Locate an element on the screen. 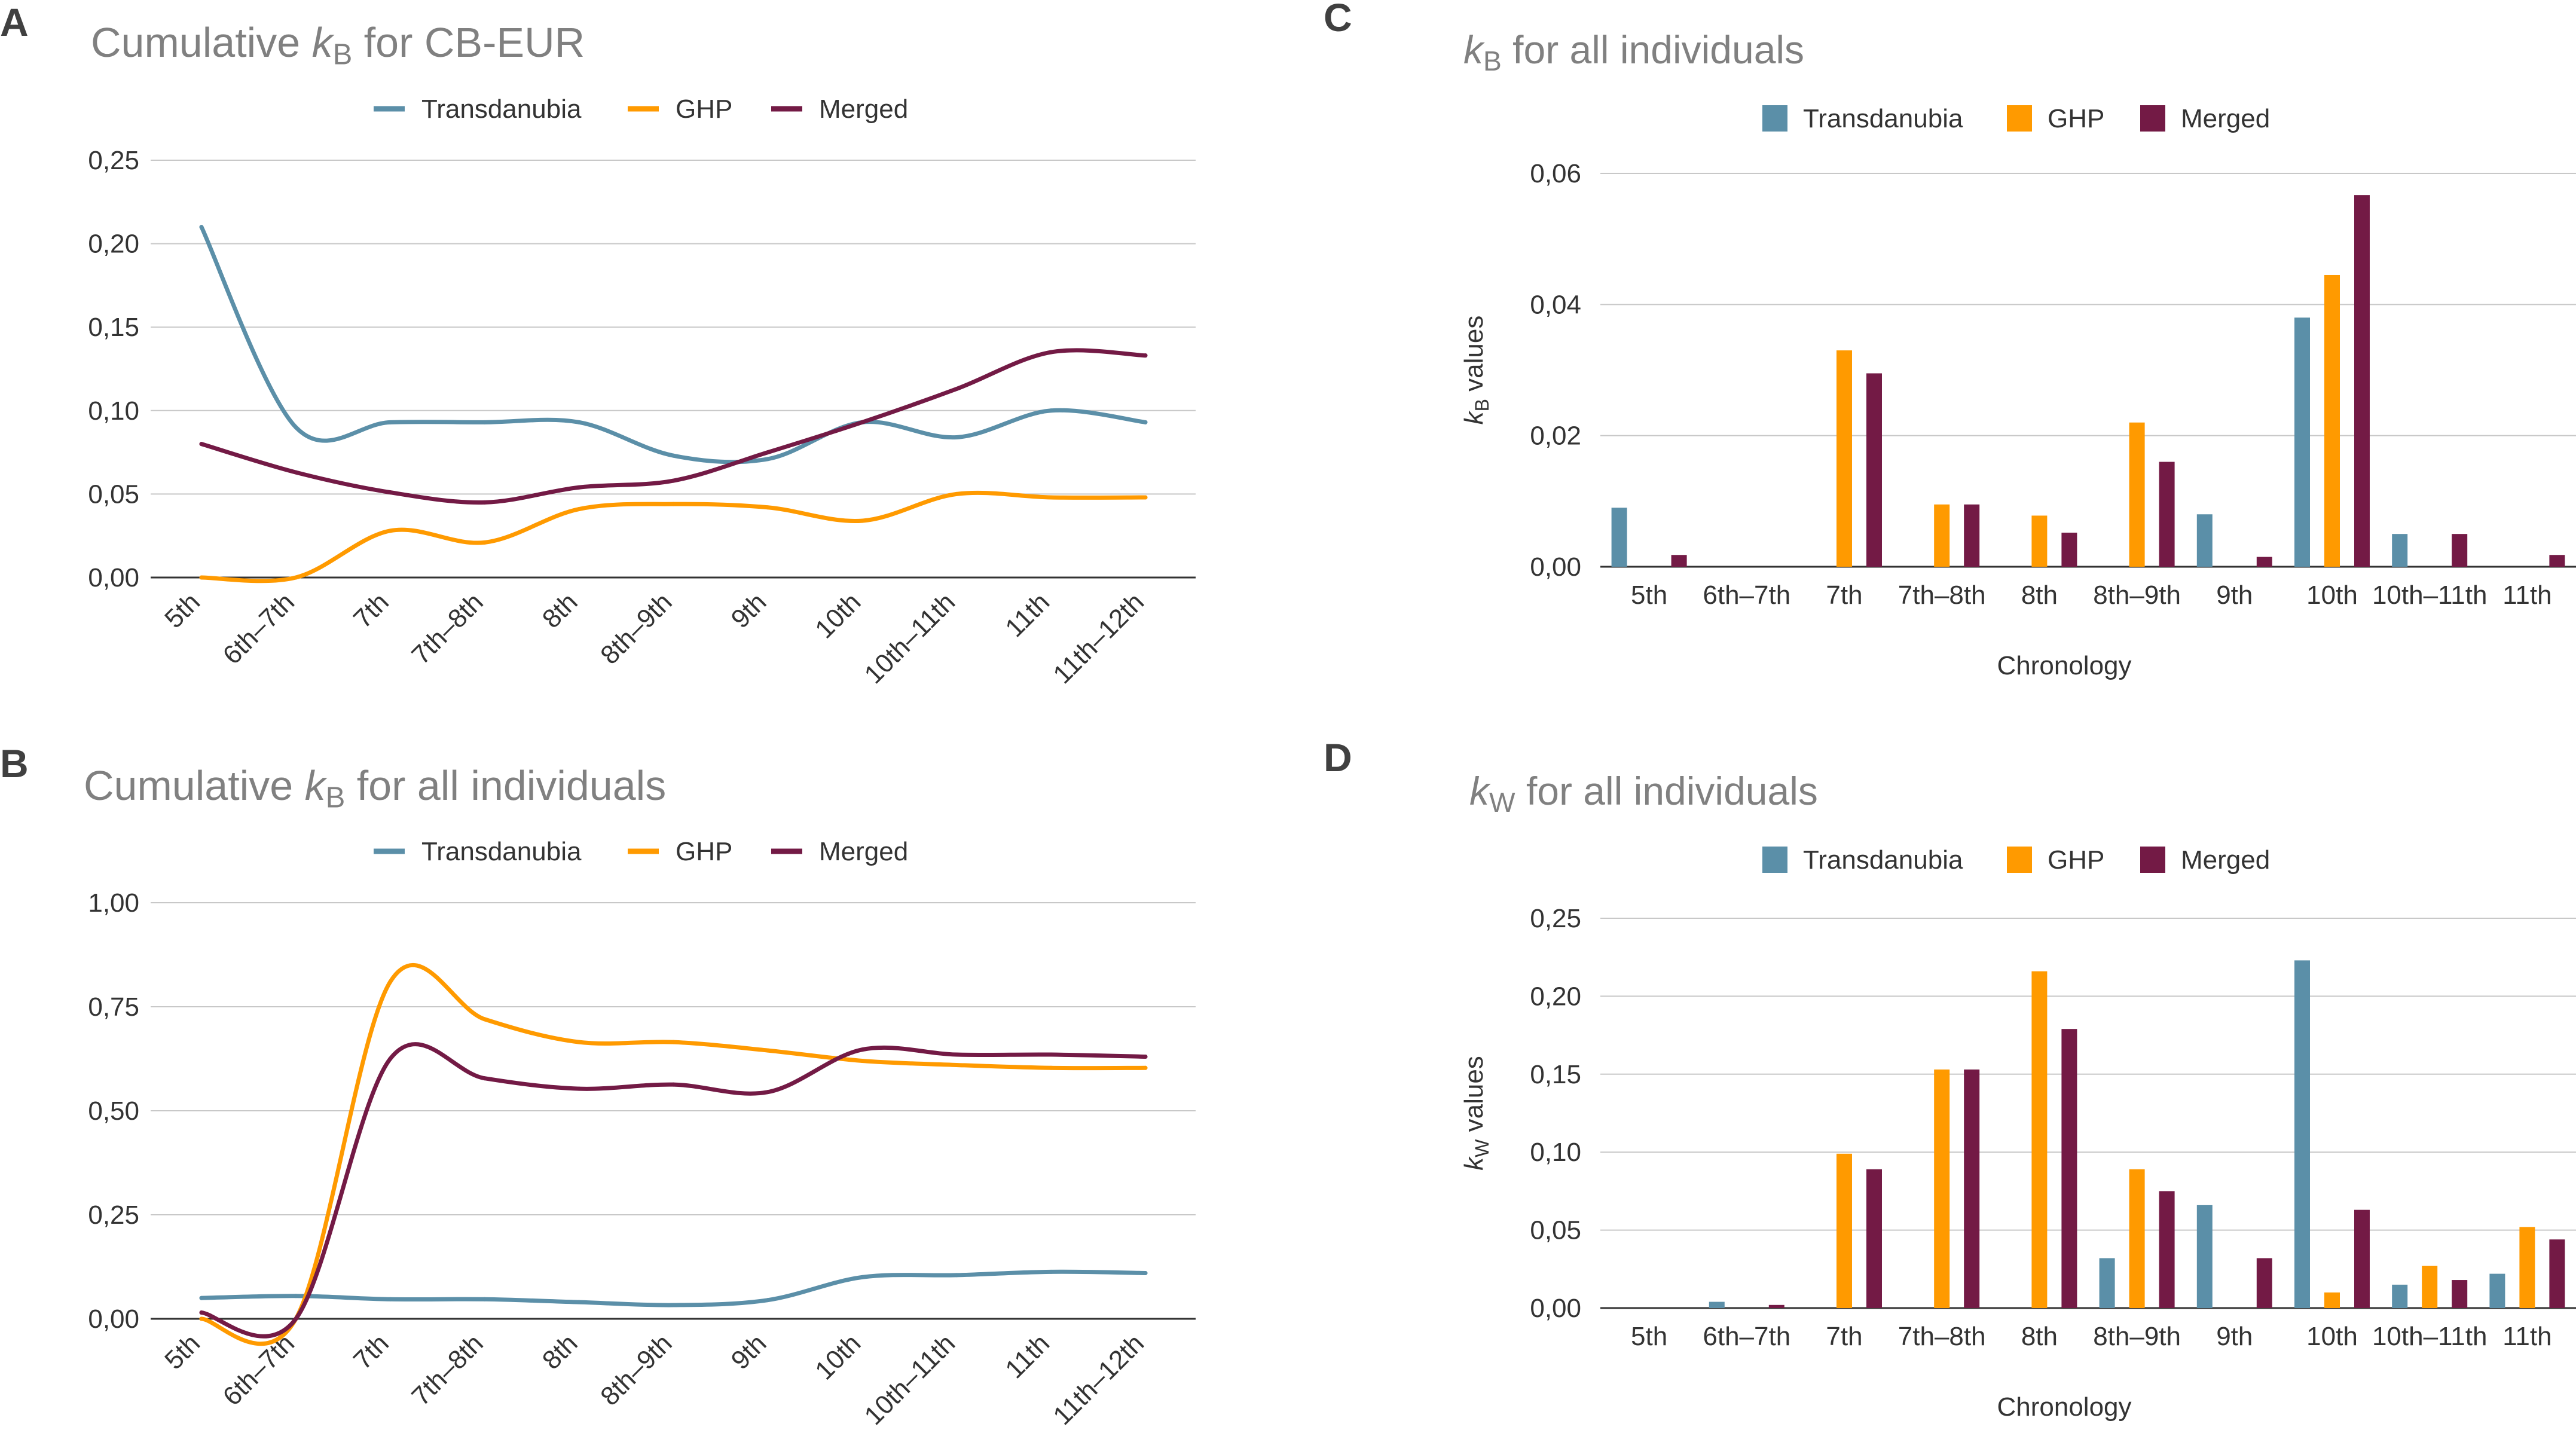 This screenshot has height=1433, width=2576. y-tick-label: 0,05 is located at coordinates (113, 494).